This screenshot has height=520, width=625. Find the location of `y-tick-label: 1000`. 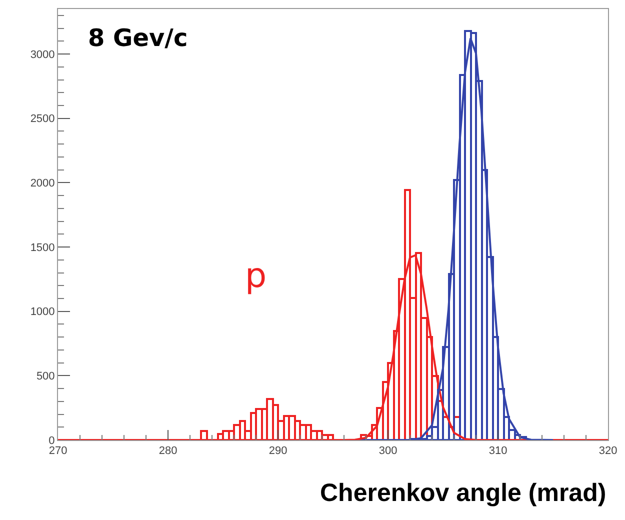

y-tick-label: 1000 is located at coordinates (42, 312).